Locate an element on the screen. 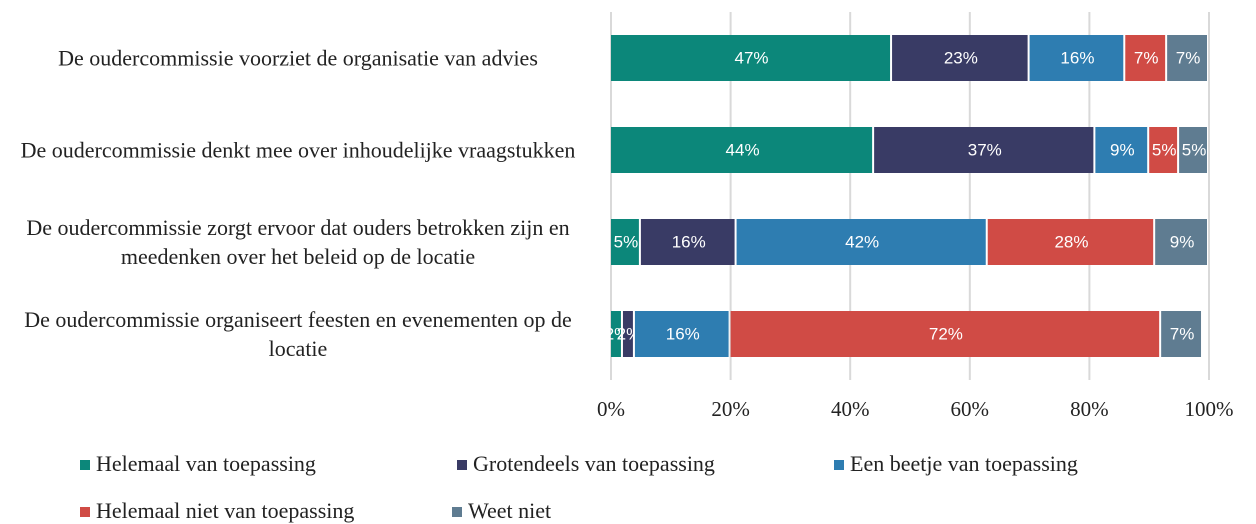  x-tick-label: 60% is located at coordinates (970, 409).